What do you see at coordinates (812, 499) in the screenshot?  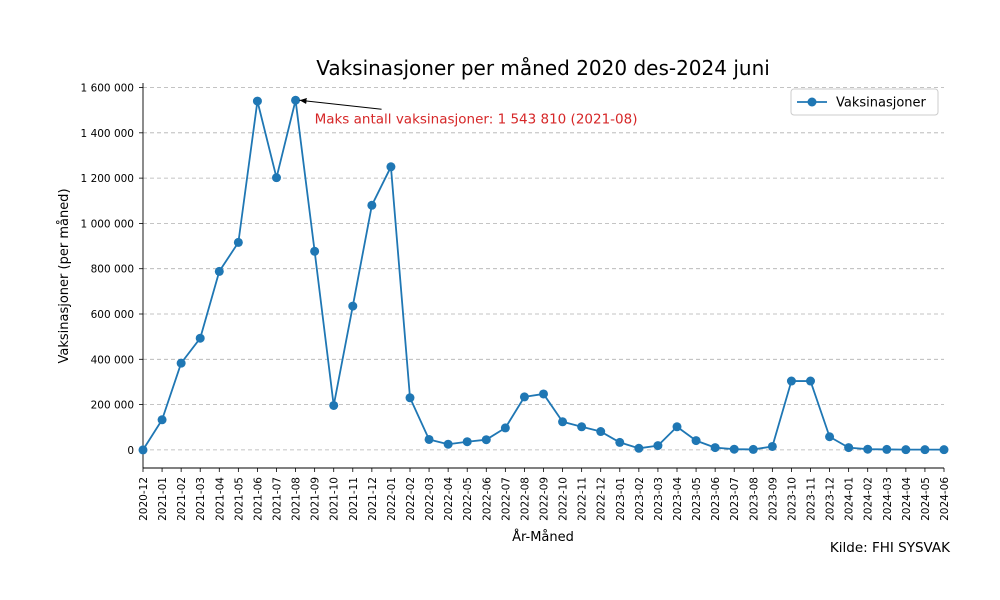 I see `x-tick-label: 2023-11` at bounding box center [812, 499].